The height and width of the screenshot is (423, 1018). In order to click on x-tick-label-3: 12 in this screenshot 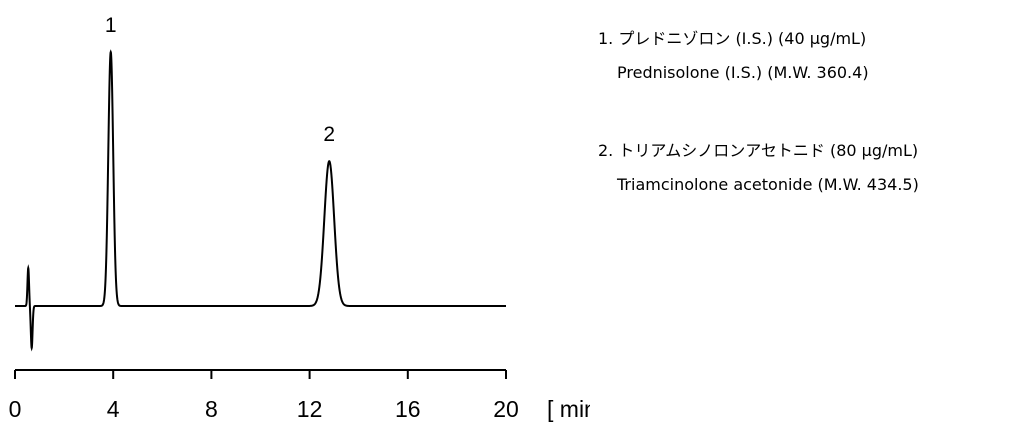, I will do `click(310, 409)`.